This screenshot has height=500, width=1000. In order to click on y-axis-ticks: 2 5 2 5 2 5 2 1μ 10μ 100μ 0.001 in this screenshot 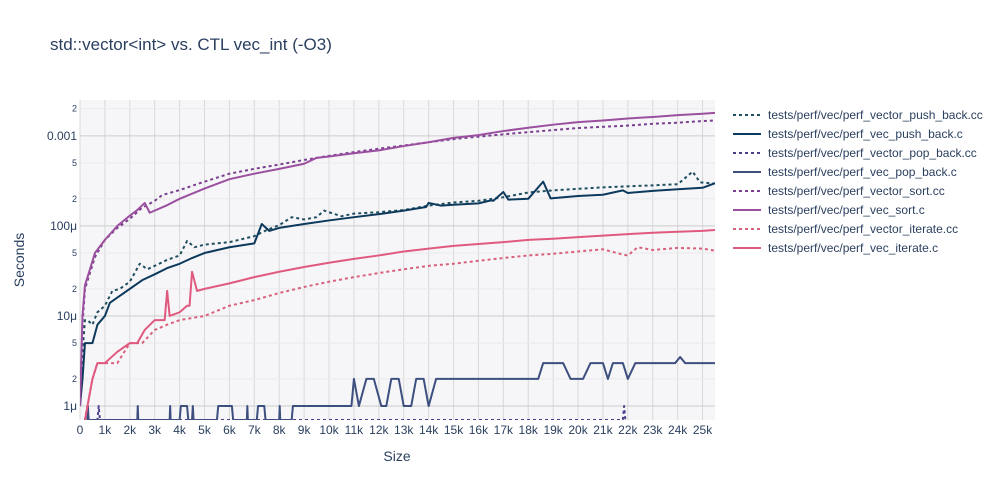, I will do `click(62, 258)`.